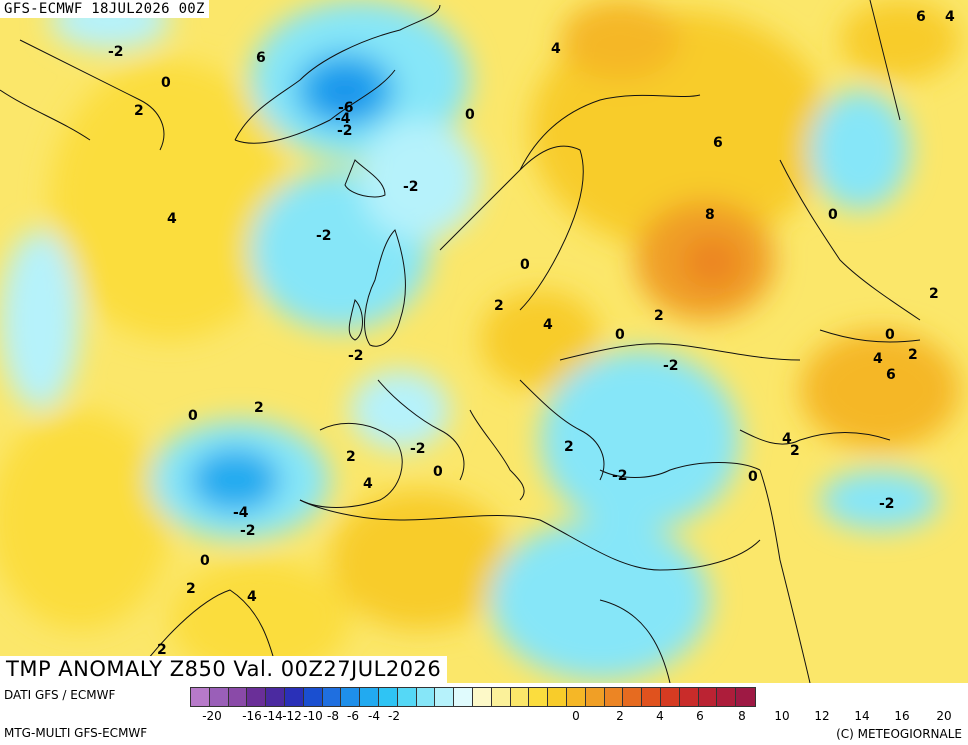 The height and width of the screenshot is (745, 968). I want to click on product-title: TMP ANOMALY Z850 Val. 00Z27JUL2026, so click(224, 669).